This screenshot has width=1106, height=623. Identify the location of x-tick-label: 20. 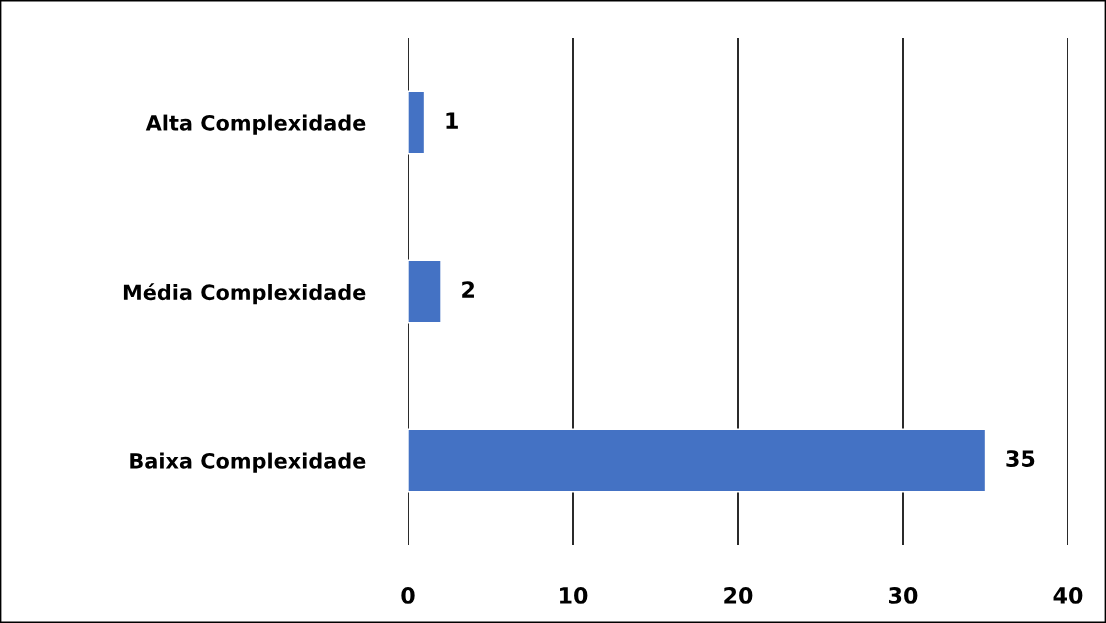
(738, 595).